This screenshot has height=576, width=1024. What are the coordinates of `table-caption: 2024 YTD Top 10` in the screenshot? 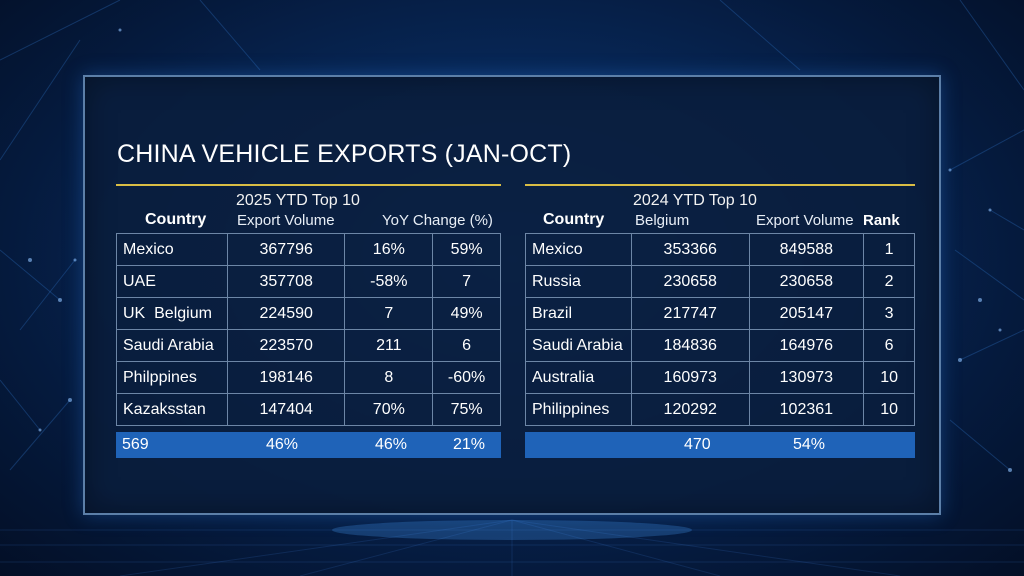 It's located at (695, 200).